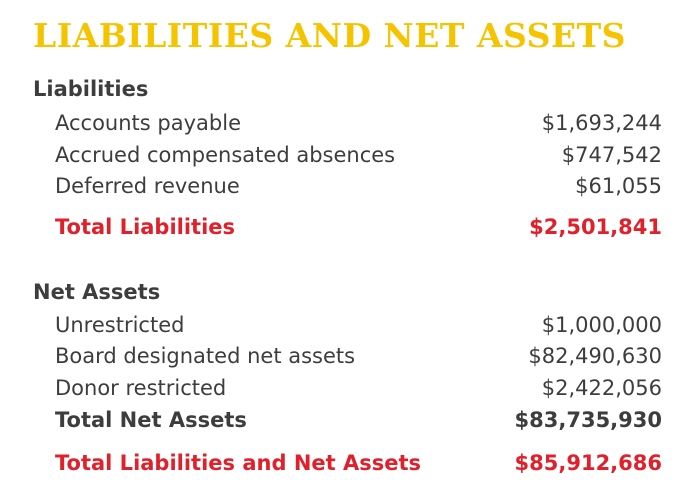  What do you see at coordinates (148, 123) in the screenshot?
I see `row-label: Accounts payable` at bounding box center [148, 123].